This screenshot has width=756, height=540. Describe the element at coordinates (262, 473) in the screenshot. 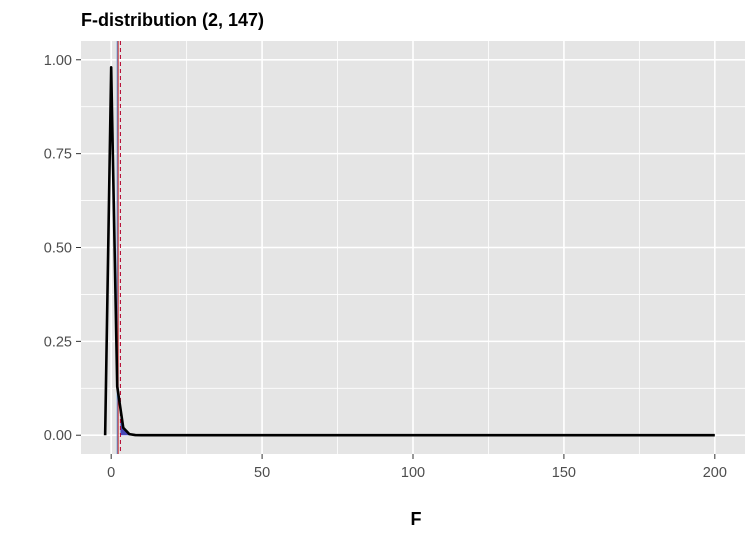

I see `x-tick-label: 50` at that location.